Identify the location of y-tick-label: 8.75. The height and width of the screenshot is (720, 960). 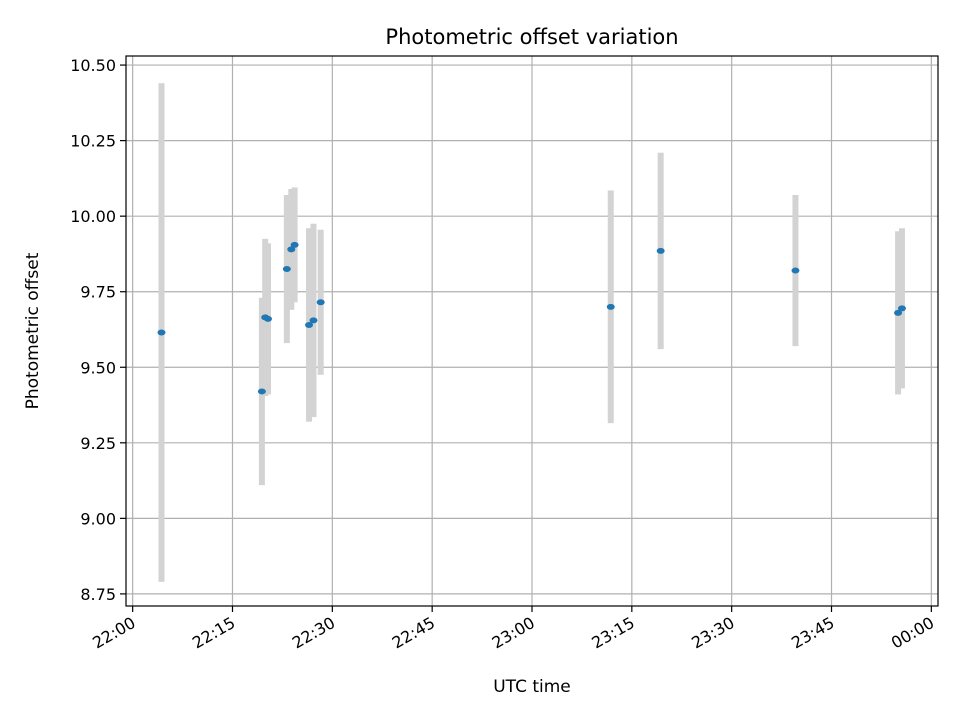
(98, 594).